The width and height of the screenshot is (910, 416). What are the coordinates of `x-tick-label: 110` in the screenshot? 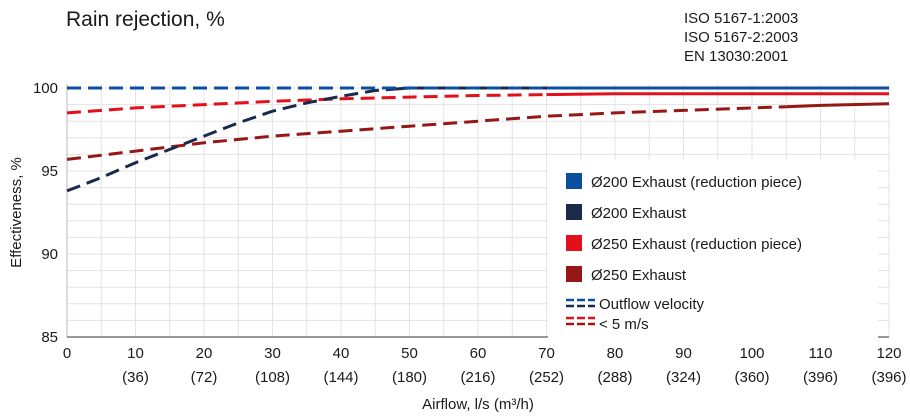 It's located at (821, 353).